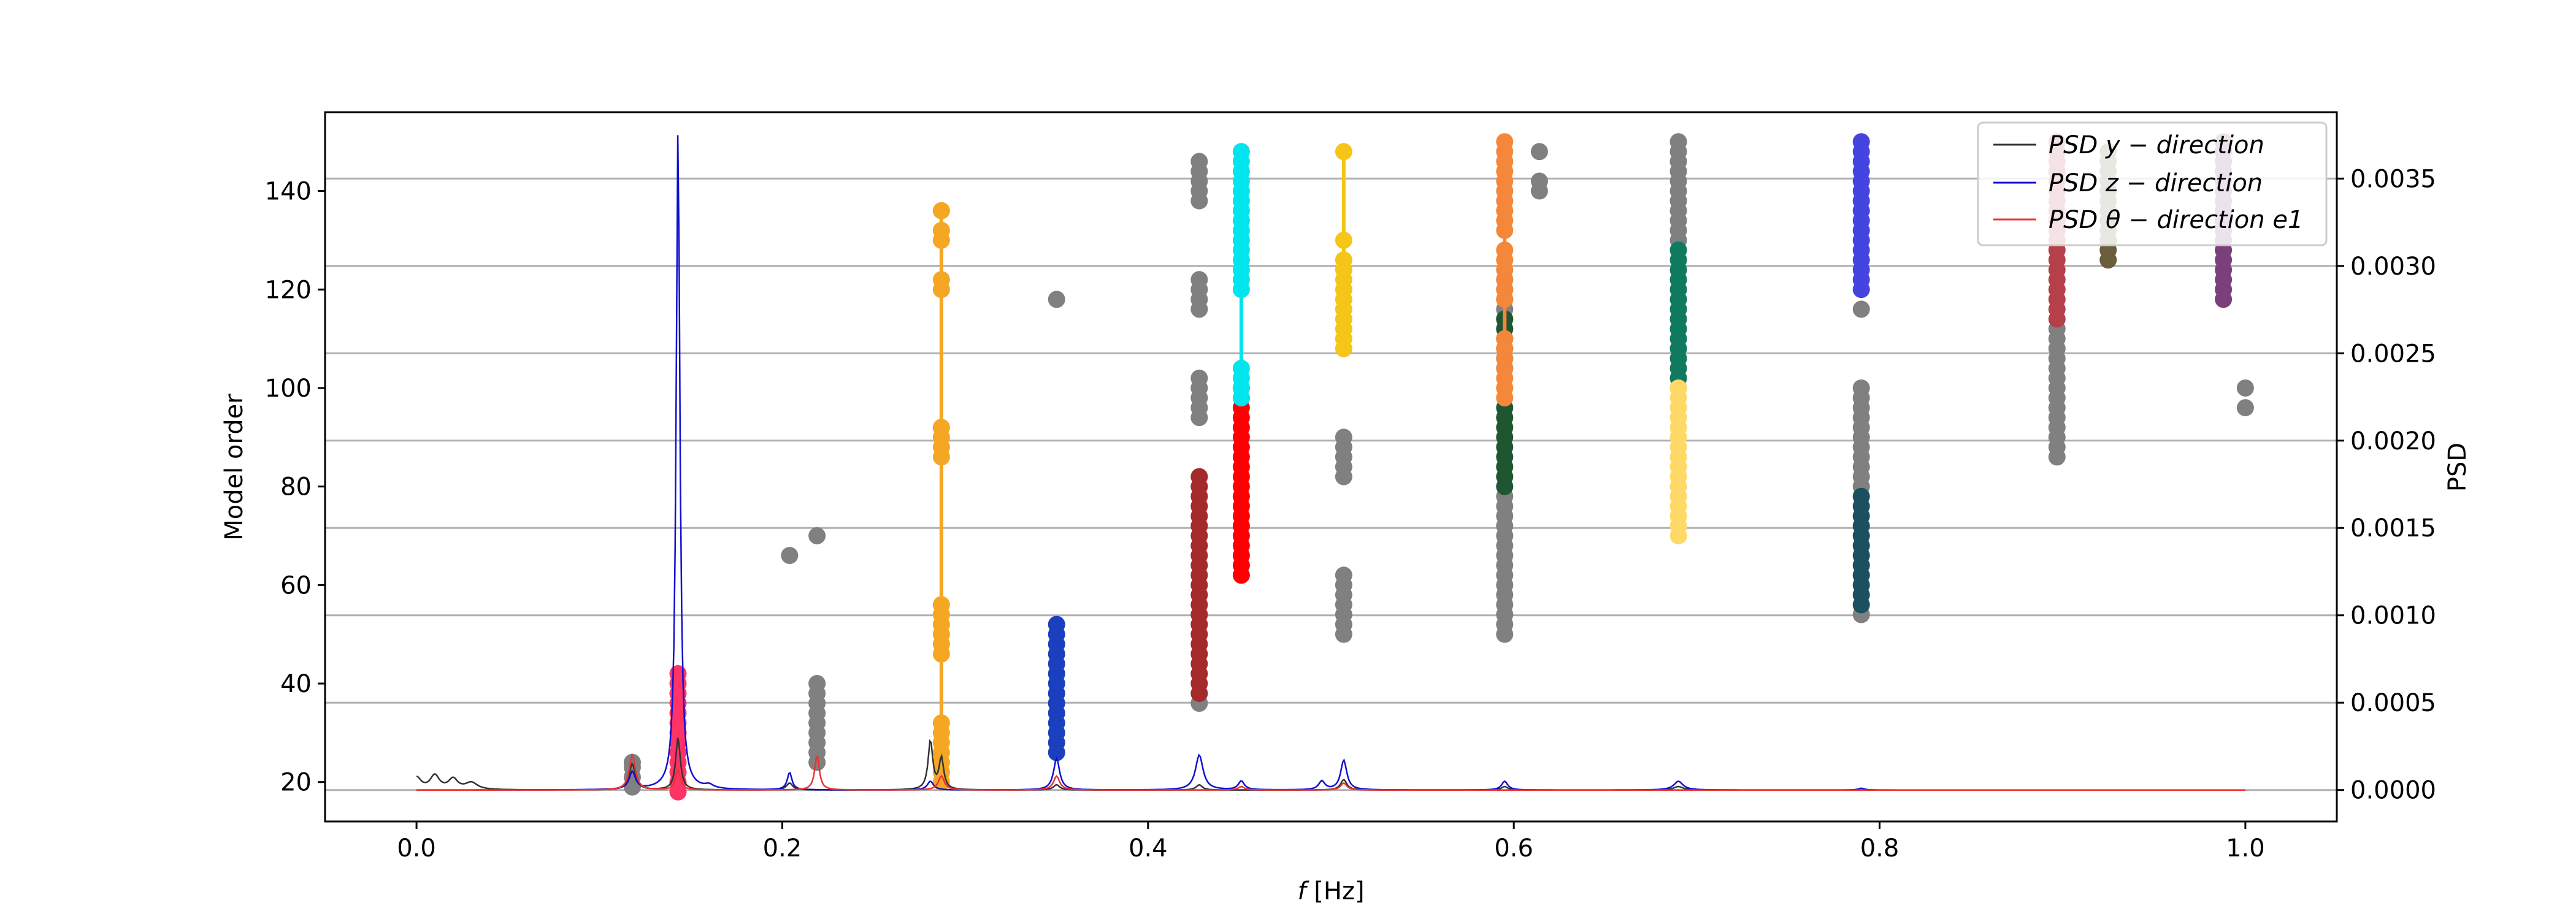  I want to click on y-tick-label-2: 60, so click(296, 585).